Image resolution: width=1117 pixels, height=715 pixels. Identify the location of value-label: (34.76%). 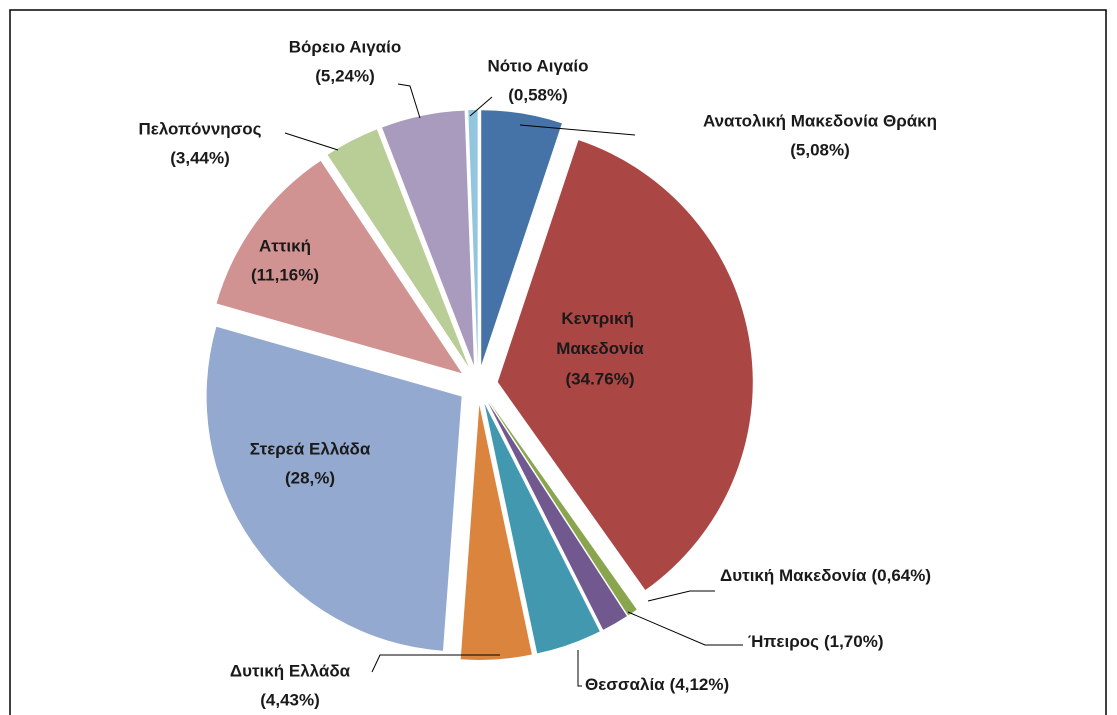
(600, 378).